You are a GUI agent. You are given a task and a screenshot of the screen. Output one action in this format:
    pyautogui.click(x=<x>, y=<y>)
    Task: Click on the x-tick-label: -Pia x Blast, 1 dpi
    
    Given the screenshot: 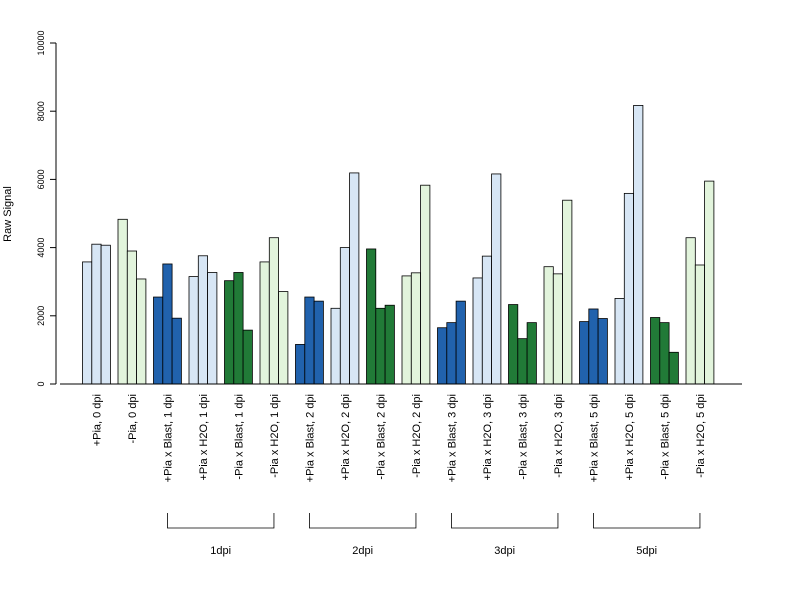 What is the action you would take?
    pyautogui.click(x=239, y=437)
    